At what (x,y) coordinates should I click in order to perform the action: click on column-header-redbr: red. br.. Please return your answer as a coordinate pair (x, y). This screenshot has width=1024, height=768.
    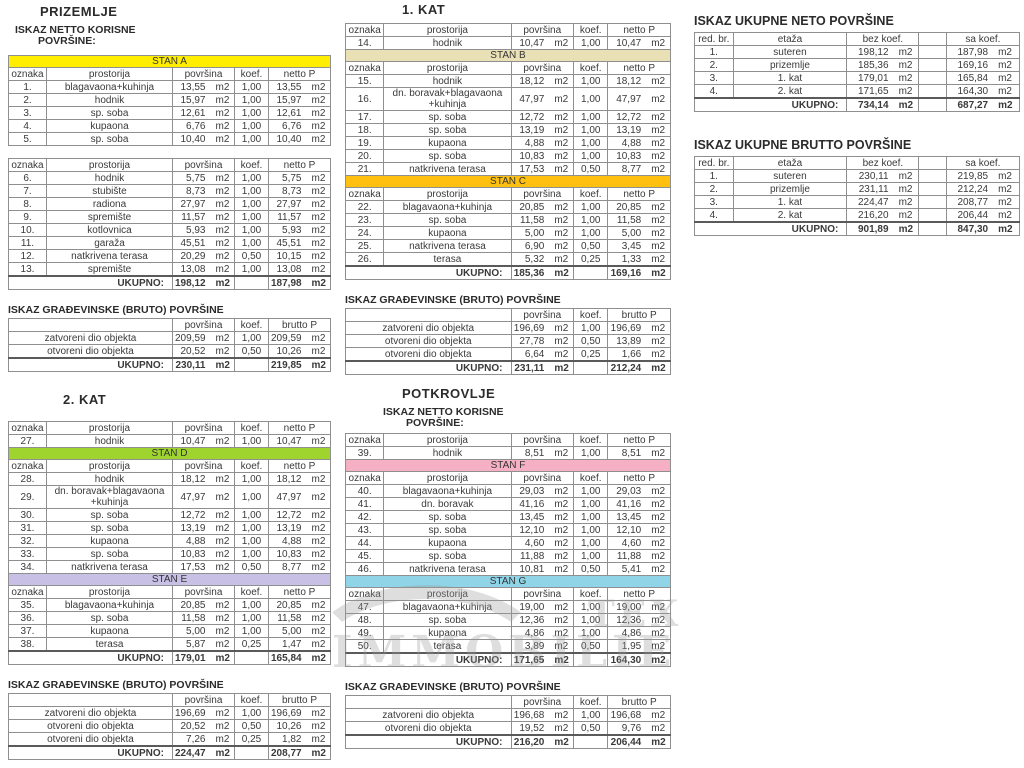
    Looking at the image, I should click on (714, 39).